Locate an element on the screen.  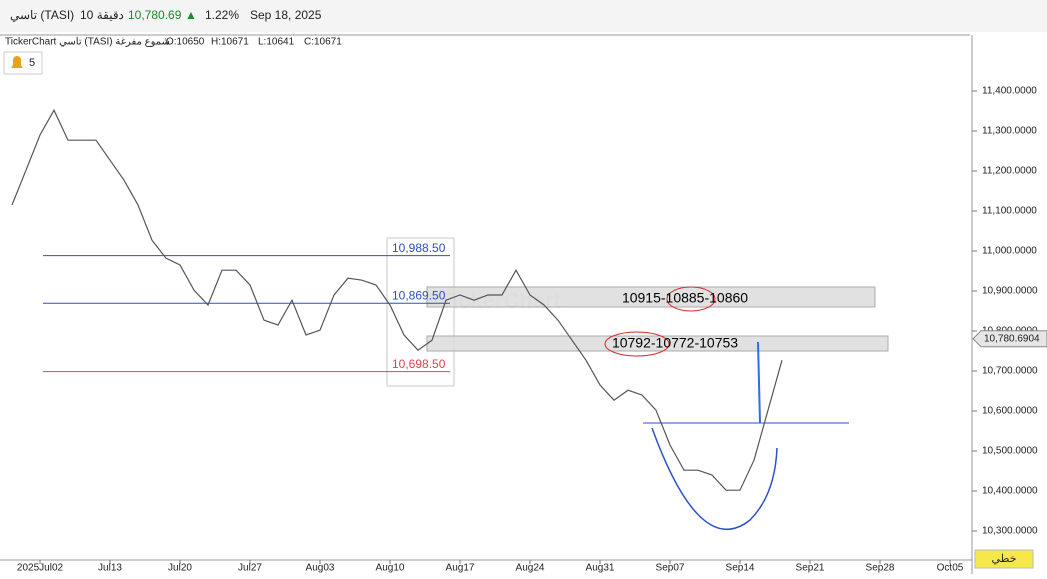
legend-open: O:10650 is located at coordinates (185, 42).